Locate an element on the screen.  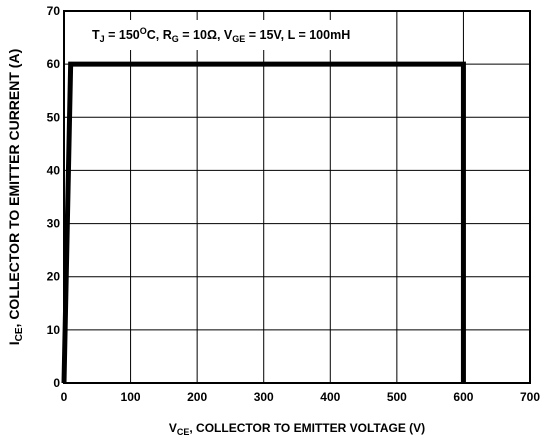
y-tick-label-30: 30 is located at coordinates (54, 224).